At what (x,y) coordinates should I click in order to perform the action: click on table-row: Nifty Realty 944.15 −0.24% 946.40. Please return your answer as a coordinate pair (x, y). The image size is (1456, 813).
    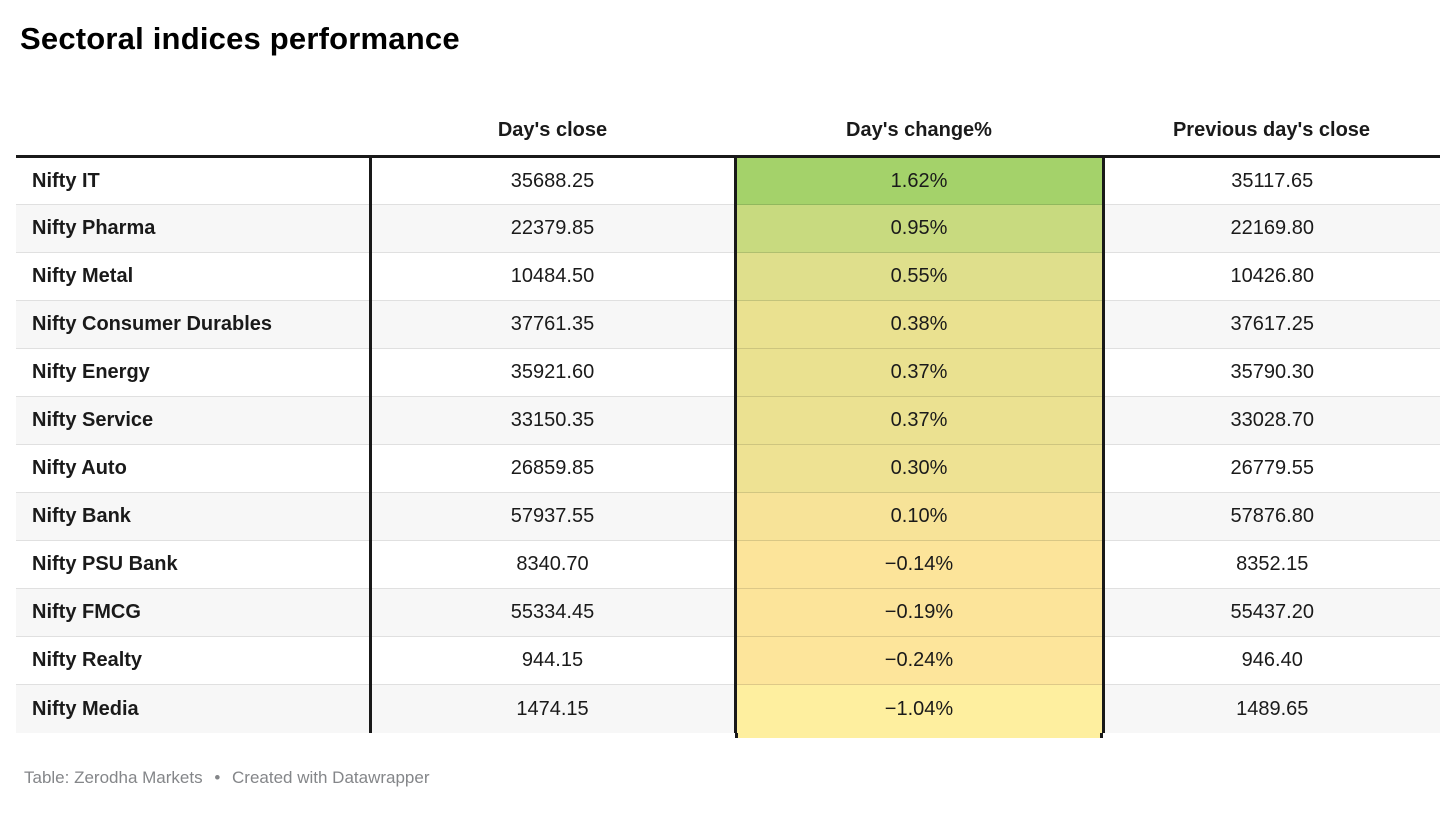
    Looking at the image, I should click on (728, 660).